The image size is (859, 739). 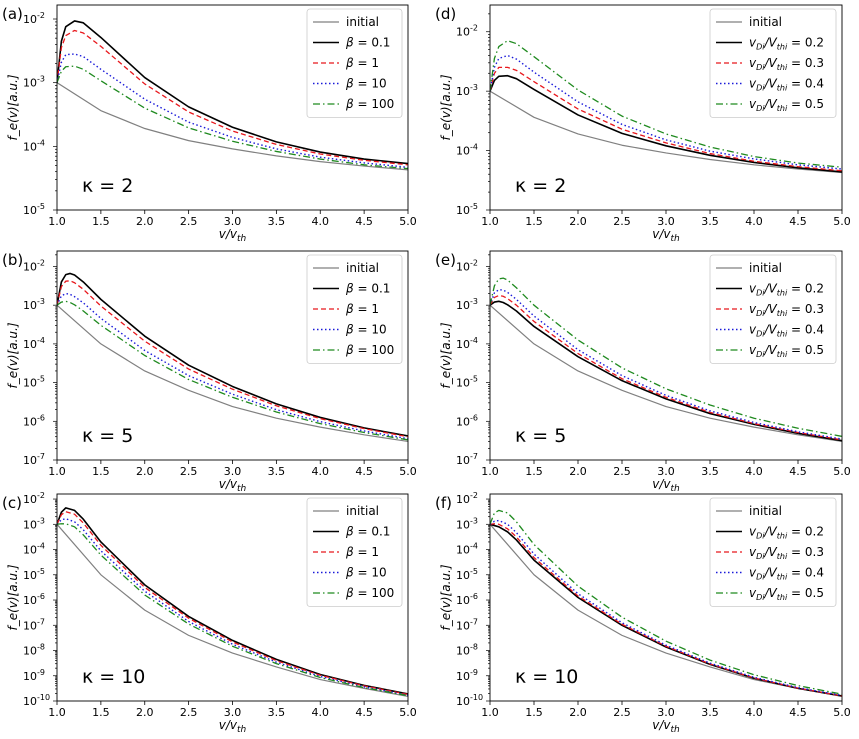 What do you see at coordinates (12, 503) in the screenshot?
I see `panel-label: (c)` at bounding box center [12, 503].